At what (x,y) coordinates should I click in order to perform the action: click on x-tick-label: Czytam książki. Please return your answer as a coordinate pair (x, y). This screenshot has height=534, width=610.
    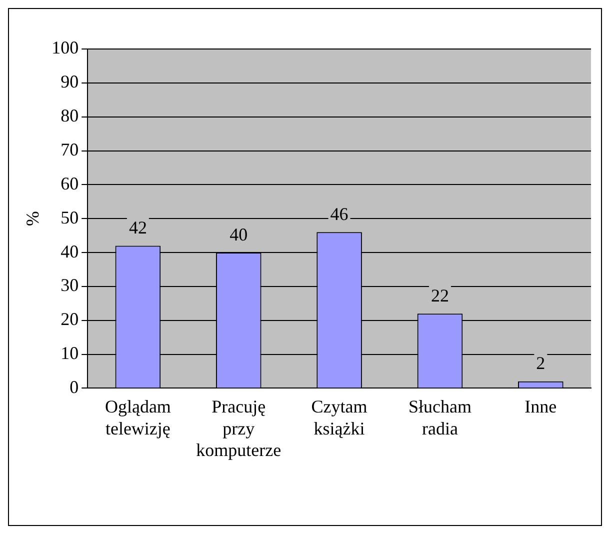
    Looking at the image, I should click on (339, 417).